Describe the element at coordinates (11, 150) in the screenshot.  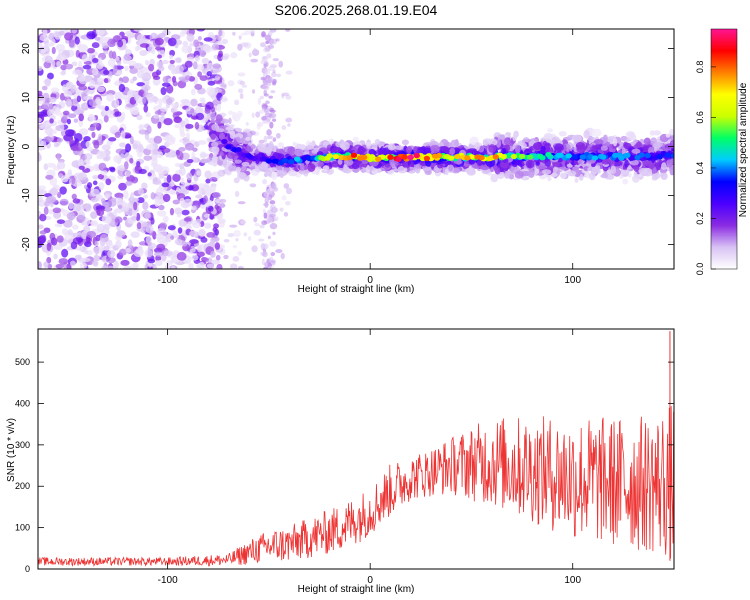
I see `spectrogram-y-label: Frequency (Hz)` at that location.